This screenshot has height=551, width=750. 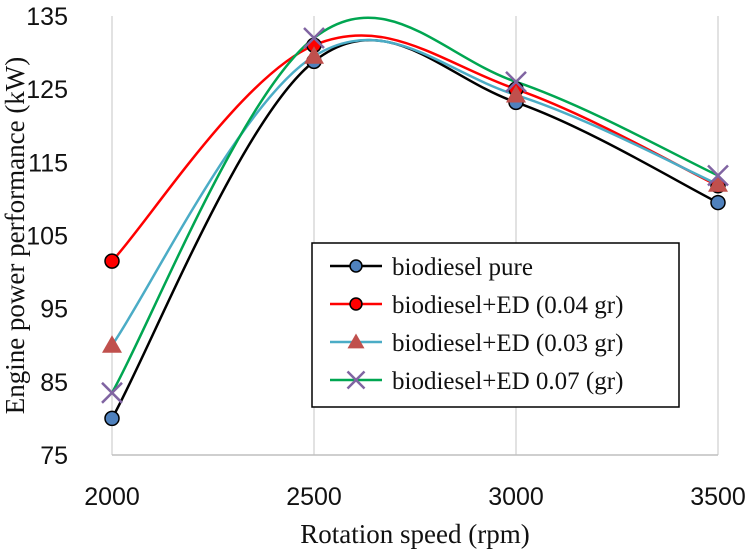 I want to click on y-tick-label: 115, so click(x=48, y=163).